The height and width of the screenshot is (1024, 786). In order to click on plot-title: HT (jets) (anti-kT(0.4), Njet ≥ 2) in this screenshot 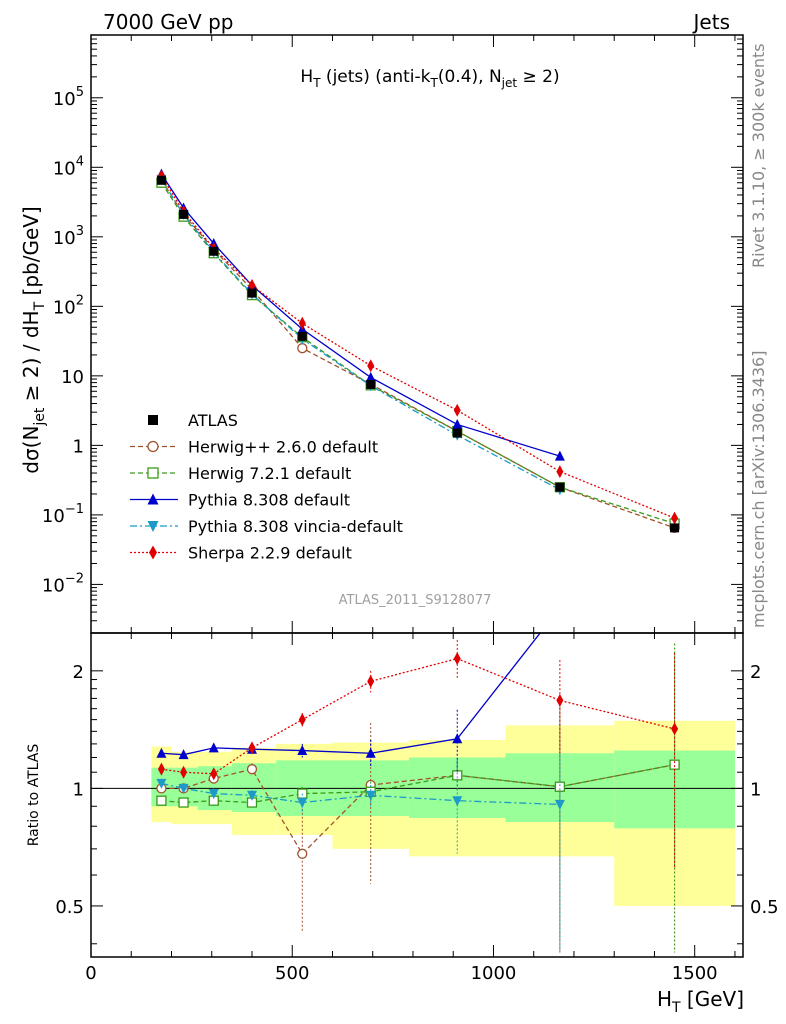, I will do `click(429, 78)`.